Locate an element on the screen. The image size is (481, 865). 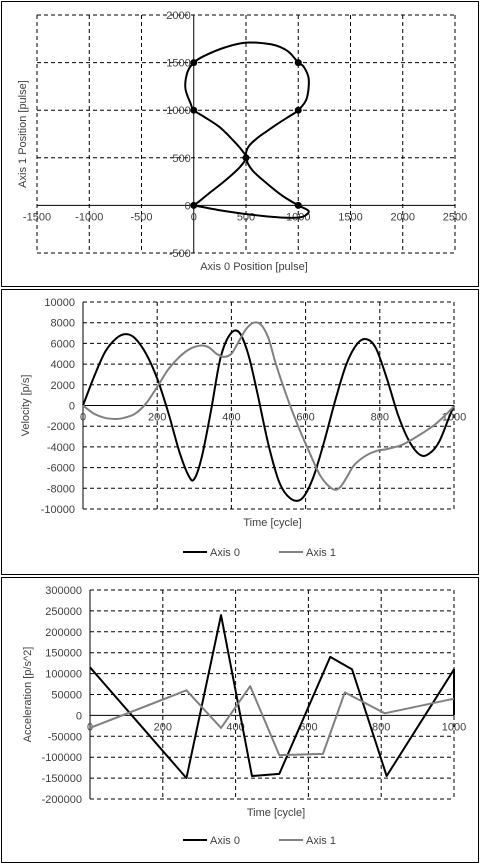
y-tick-label: -150000 is located at coordinates (62, 779).